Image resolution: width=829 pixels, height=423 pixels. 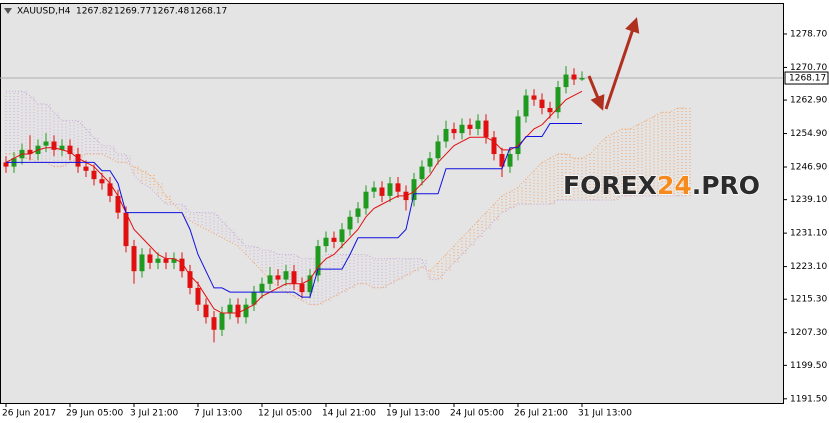 What do you see at coordinates (808, 399) in the screenshot?
I see `y-tick-label: 1191.50` at bounding box center [808, 399].